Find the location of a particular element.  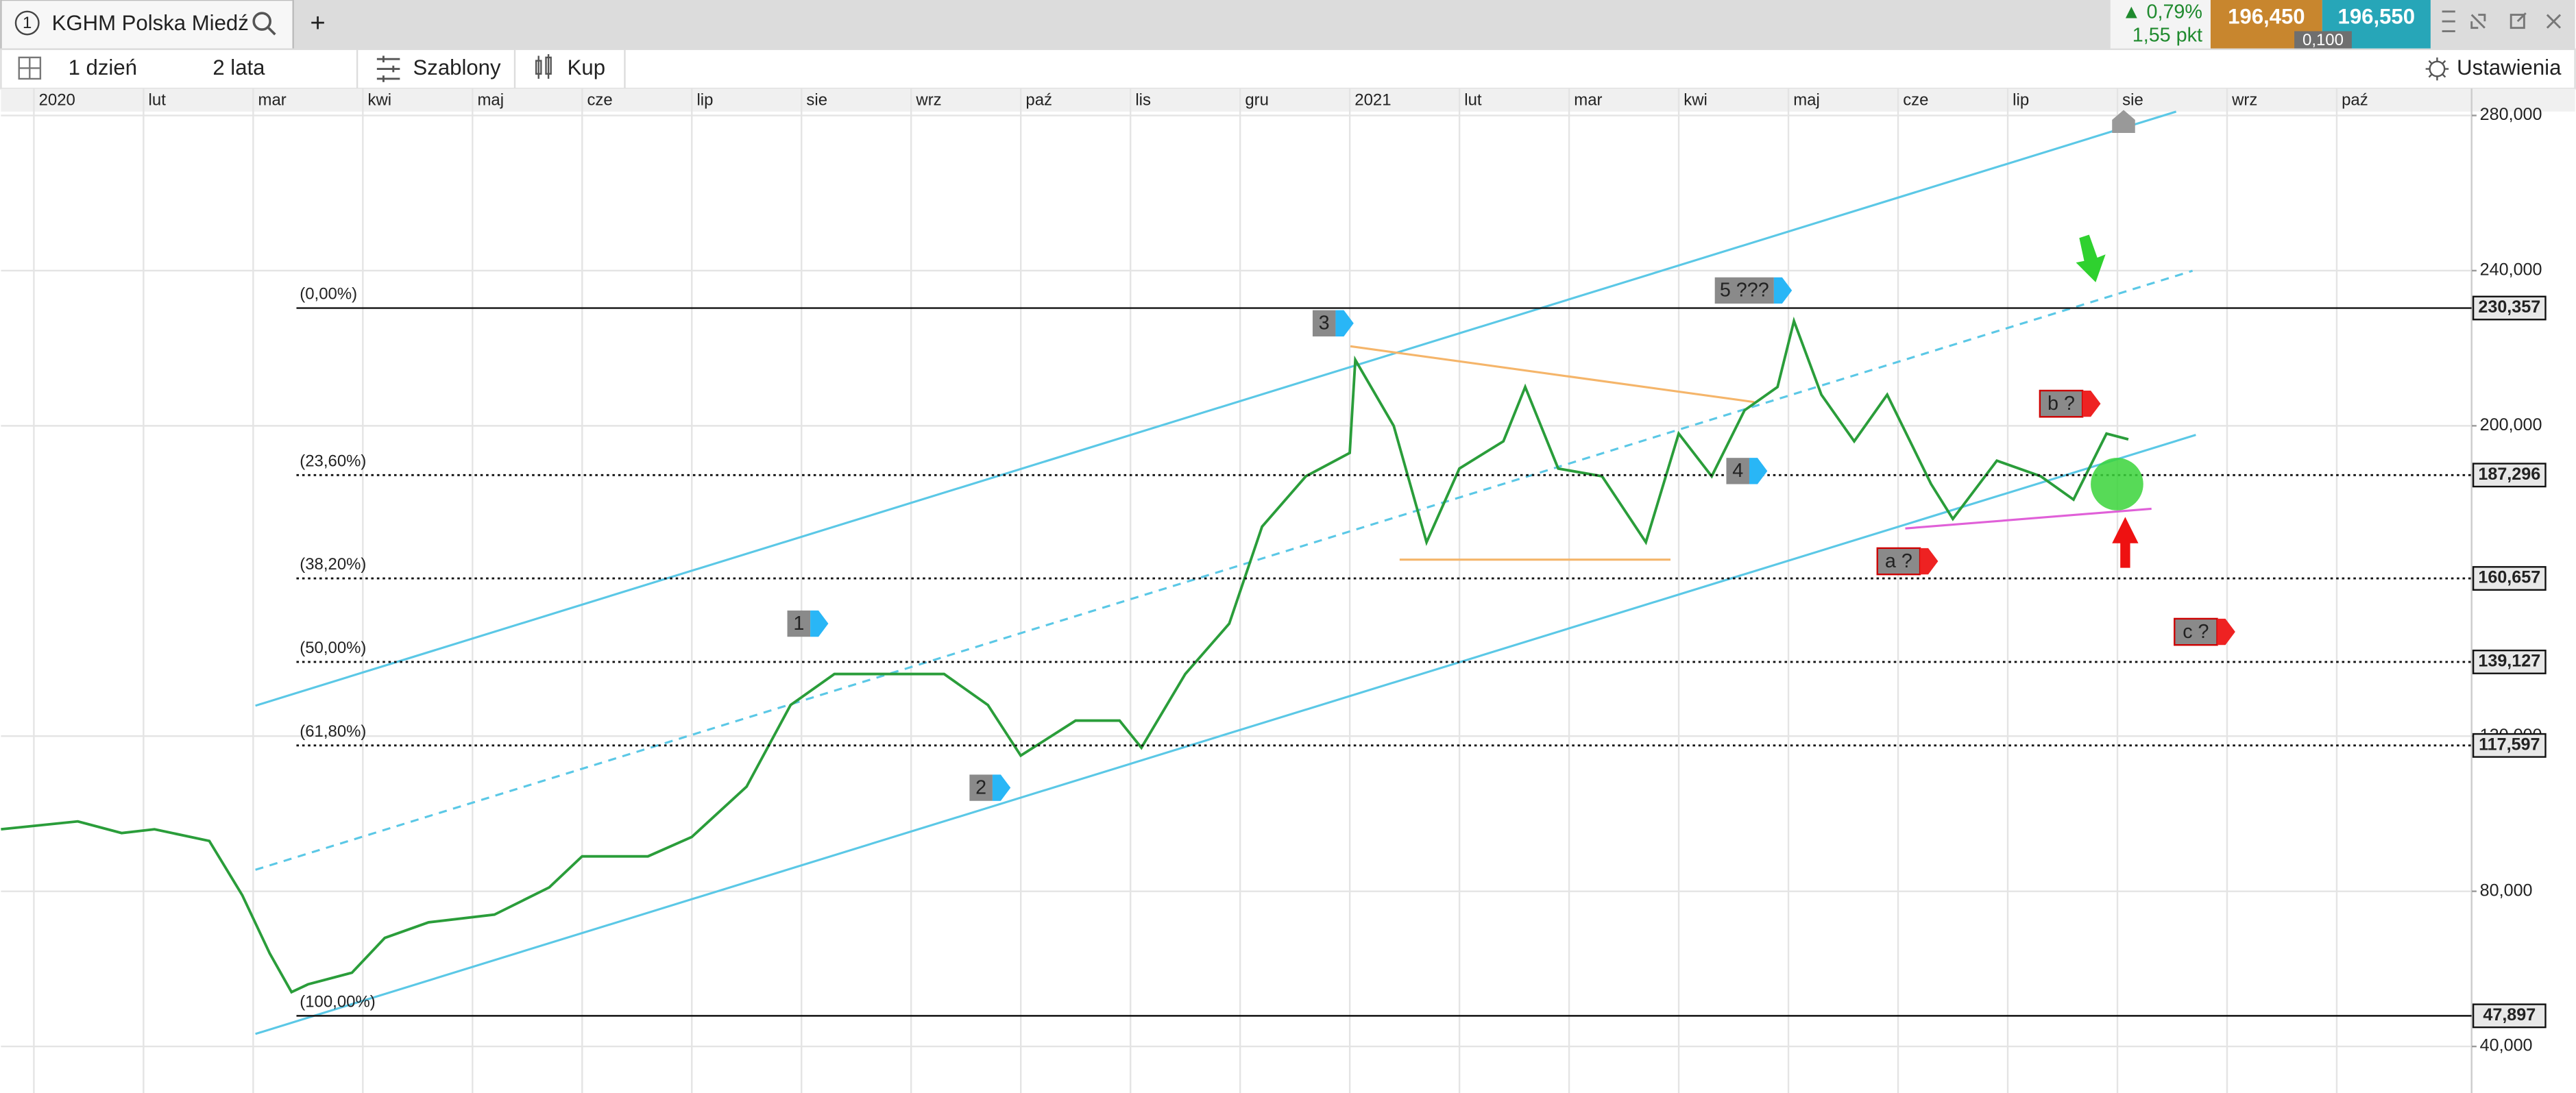

green-arrow is located at coordinates (2091, 258).